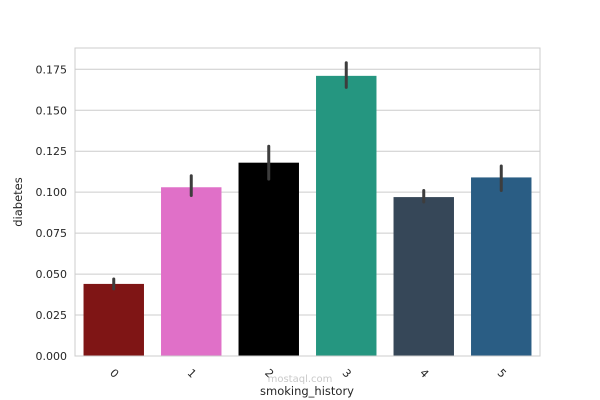 Image resolution: width=600 pixels, height=400 pixels. I want to click on x-tick-label: 0, so click(114, 373).